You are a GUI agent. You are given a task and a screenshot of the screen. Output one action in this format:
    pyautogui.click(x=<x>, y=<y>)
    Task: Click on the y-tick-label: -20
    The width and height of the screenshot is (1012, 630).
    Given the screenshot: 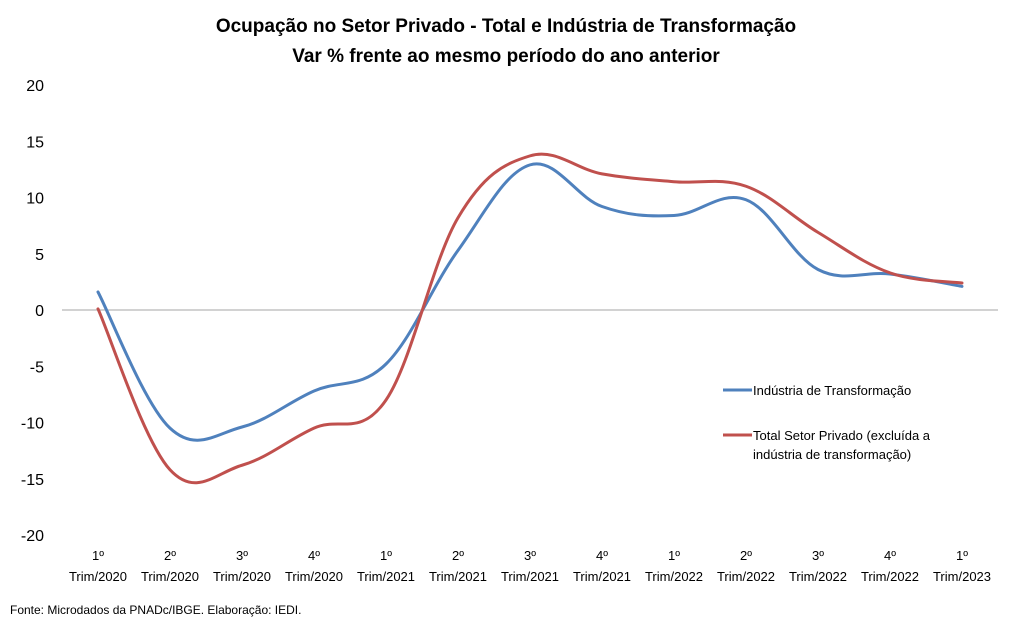 What is the action you would take?
    pyautogui.click(x=32, y=536)
    